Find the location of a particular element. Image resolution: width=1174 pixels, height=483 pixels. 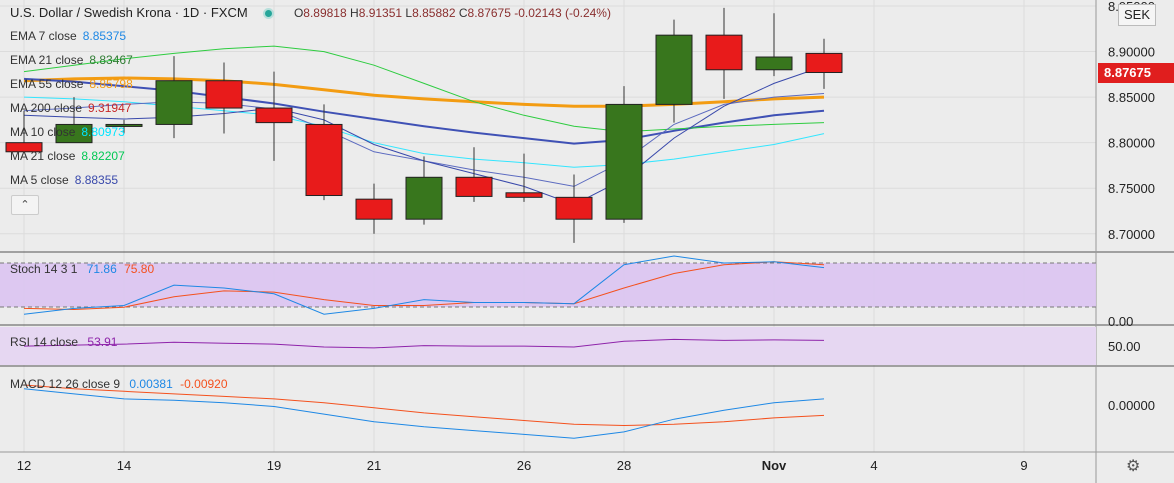

indicator-value: 8.88355 is located at coordinates (96, 180).